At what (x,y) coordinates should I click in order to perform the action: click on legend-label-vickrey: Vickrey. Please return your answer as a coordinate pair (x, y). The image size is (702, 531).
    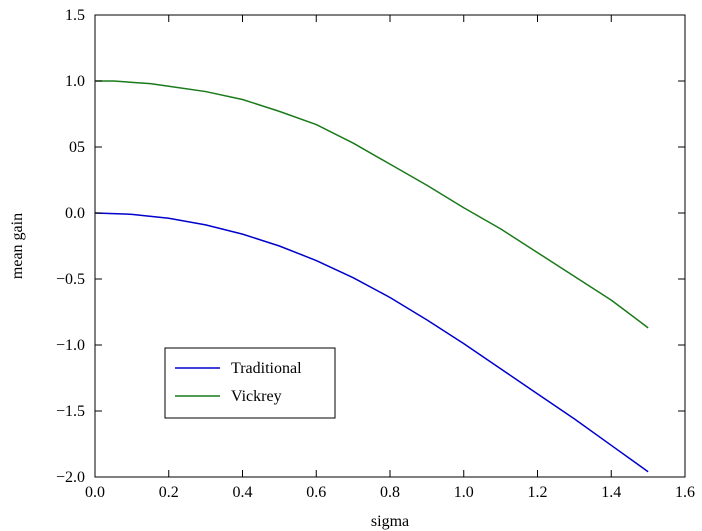
    Looking at the image, I should click on (256, 396).